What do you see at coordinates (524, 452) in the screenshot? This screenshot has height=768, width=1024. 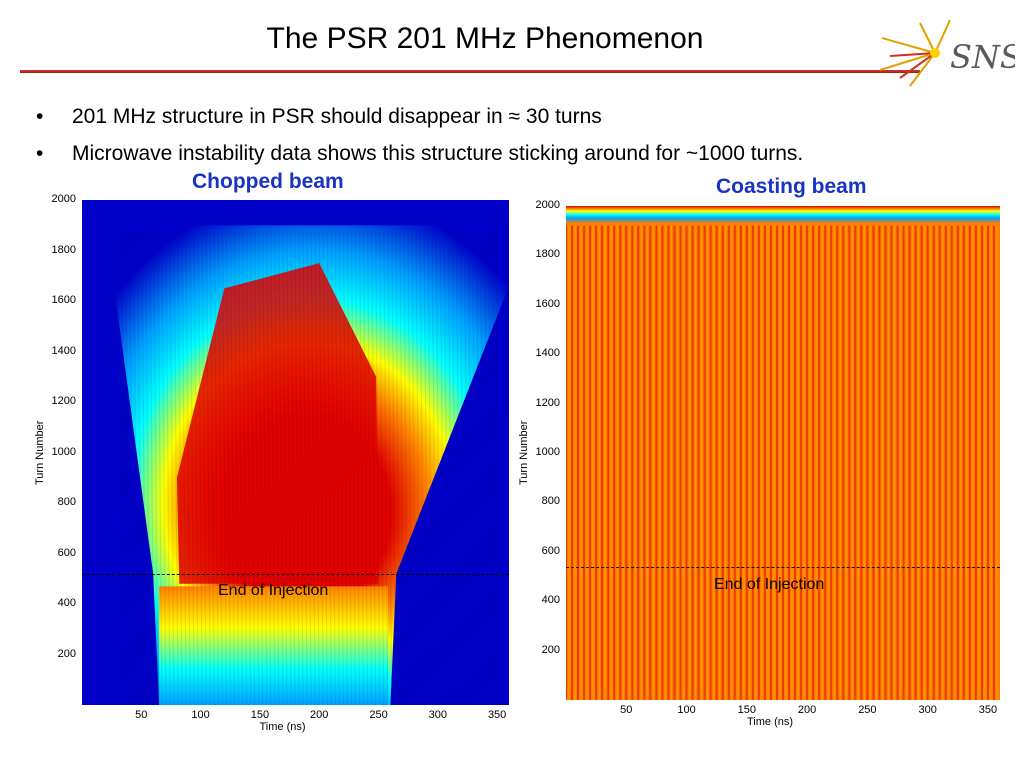 I see `y-axis-label: Turn Number` at bounding box center [524, 452].